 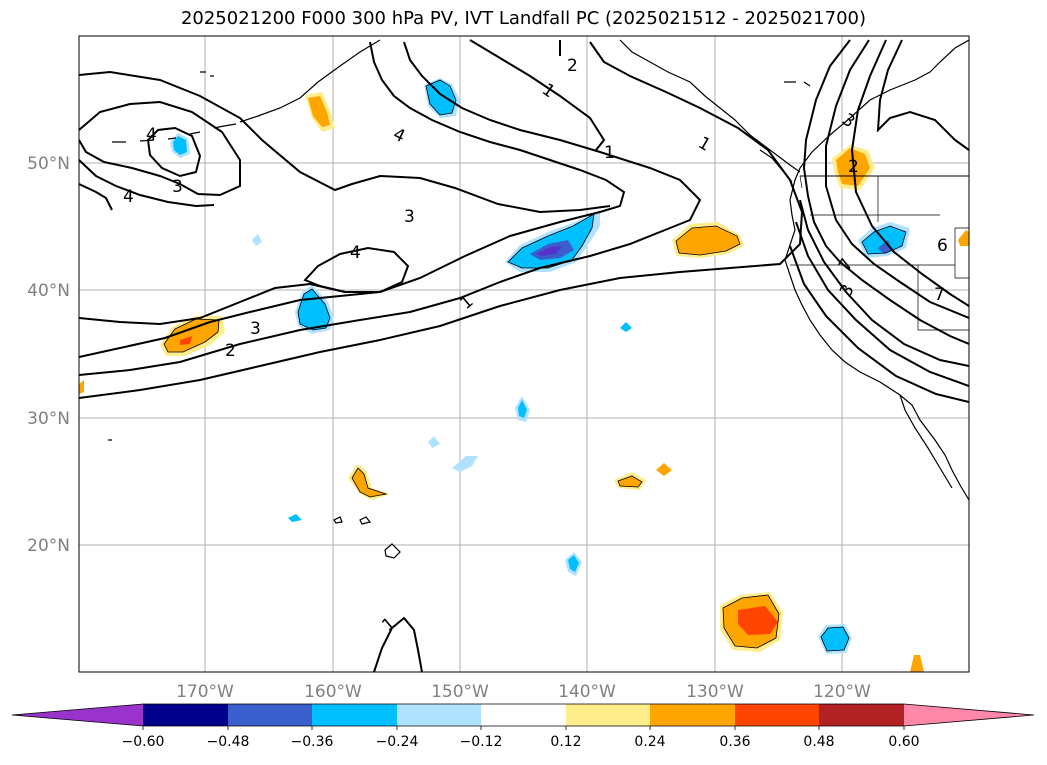 What do you see at coordinates (565, 742) in the screenshot?
I see `colorbar-tick-label: 0.12` at bounding box center [565, 742].